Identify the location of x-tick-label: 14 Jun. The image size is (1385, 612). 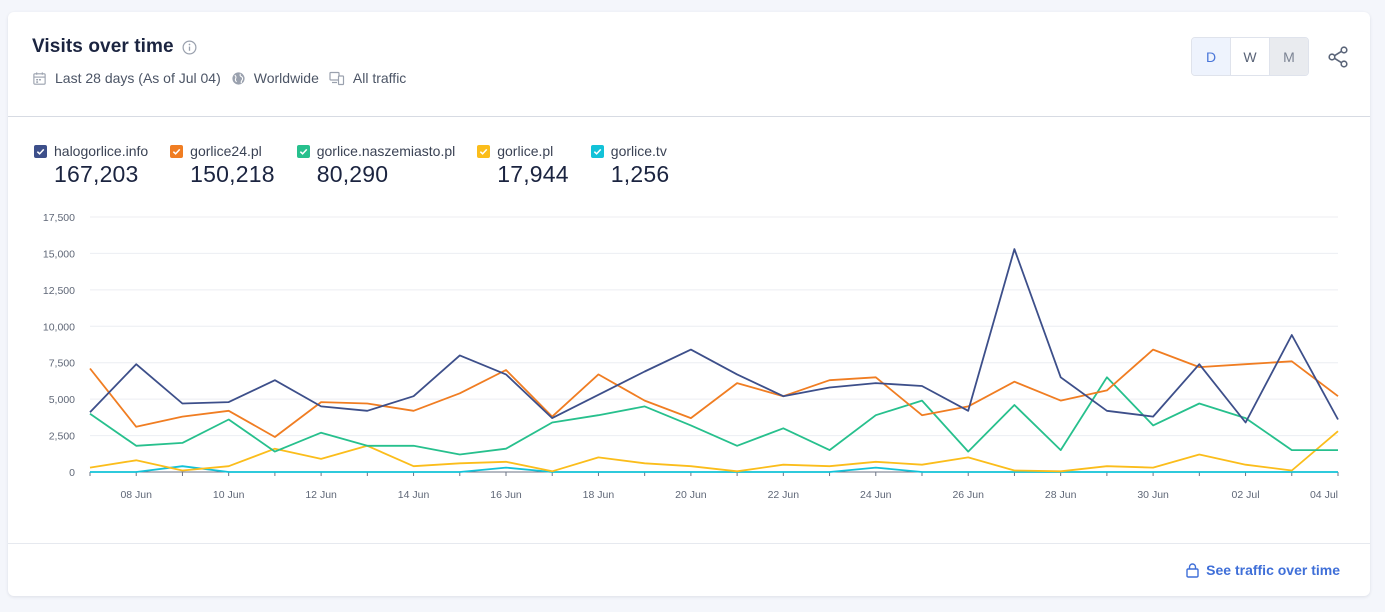
(414, 495).